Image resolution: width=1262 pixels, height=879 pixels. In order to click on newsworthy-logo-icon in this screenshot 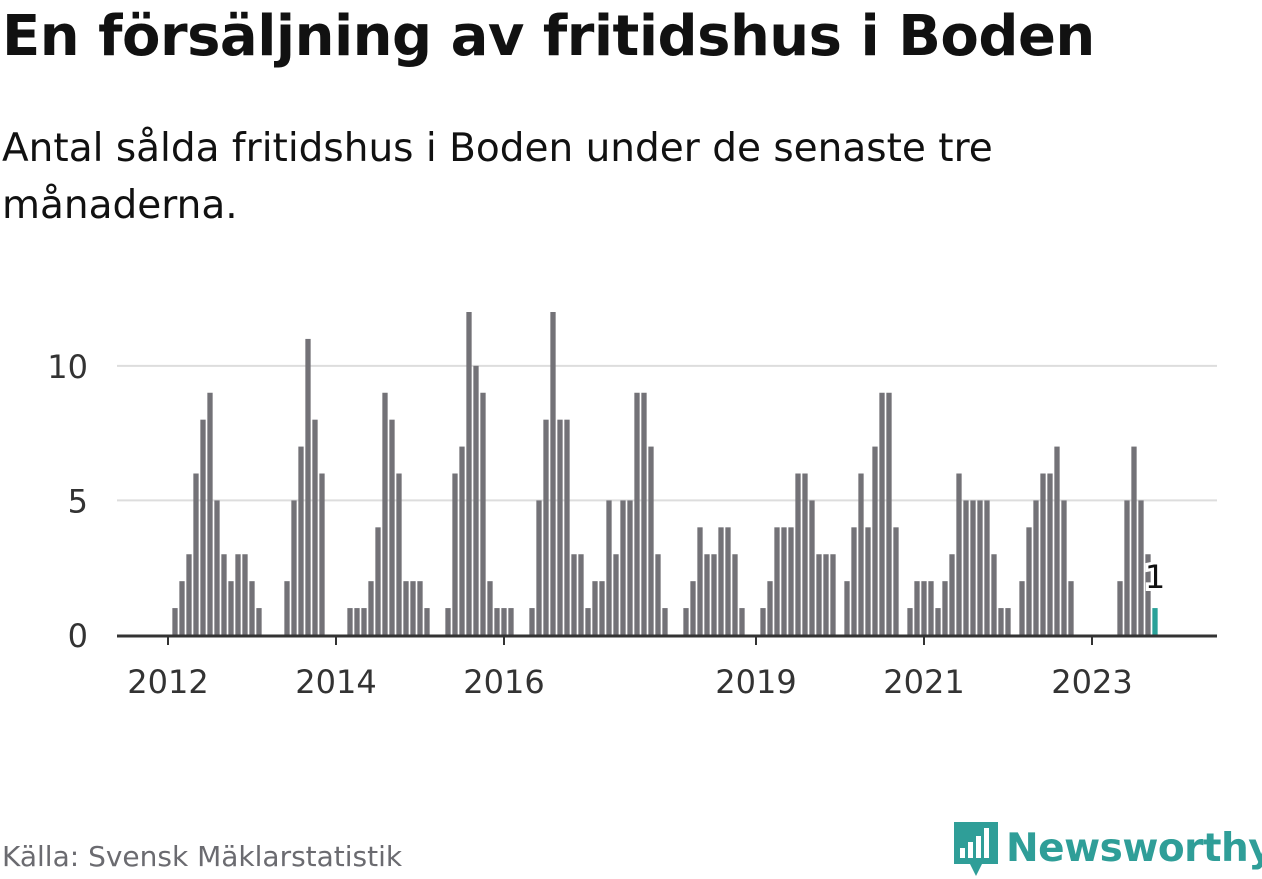, I will do `click(976, 849)`.